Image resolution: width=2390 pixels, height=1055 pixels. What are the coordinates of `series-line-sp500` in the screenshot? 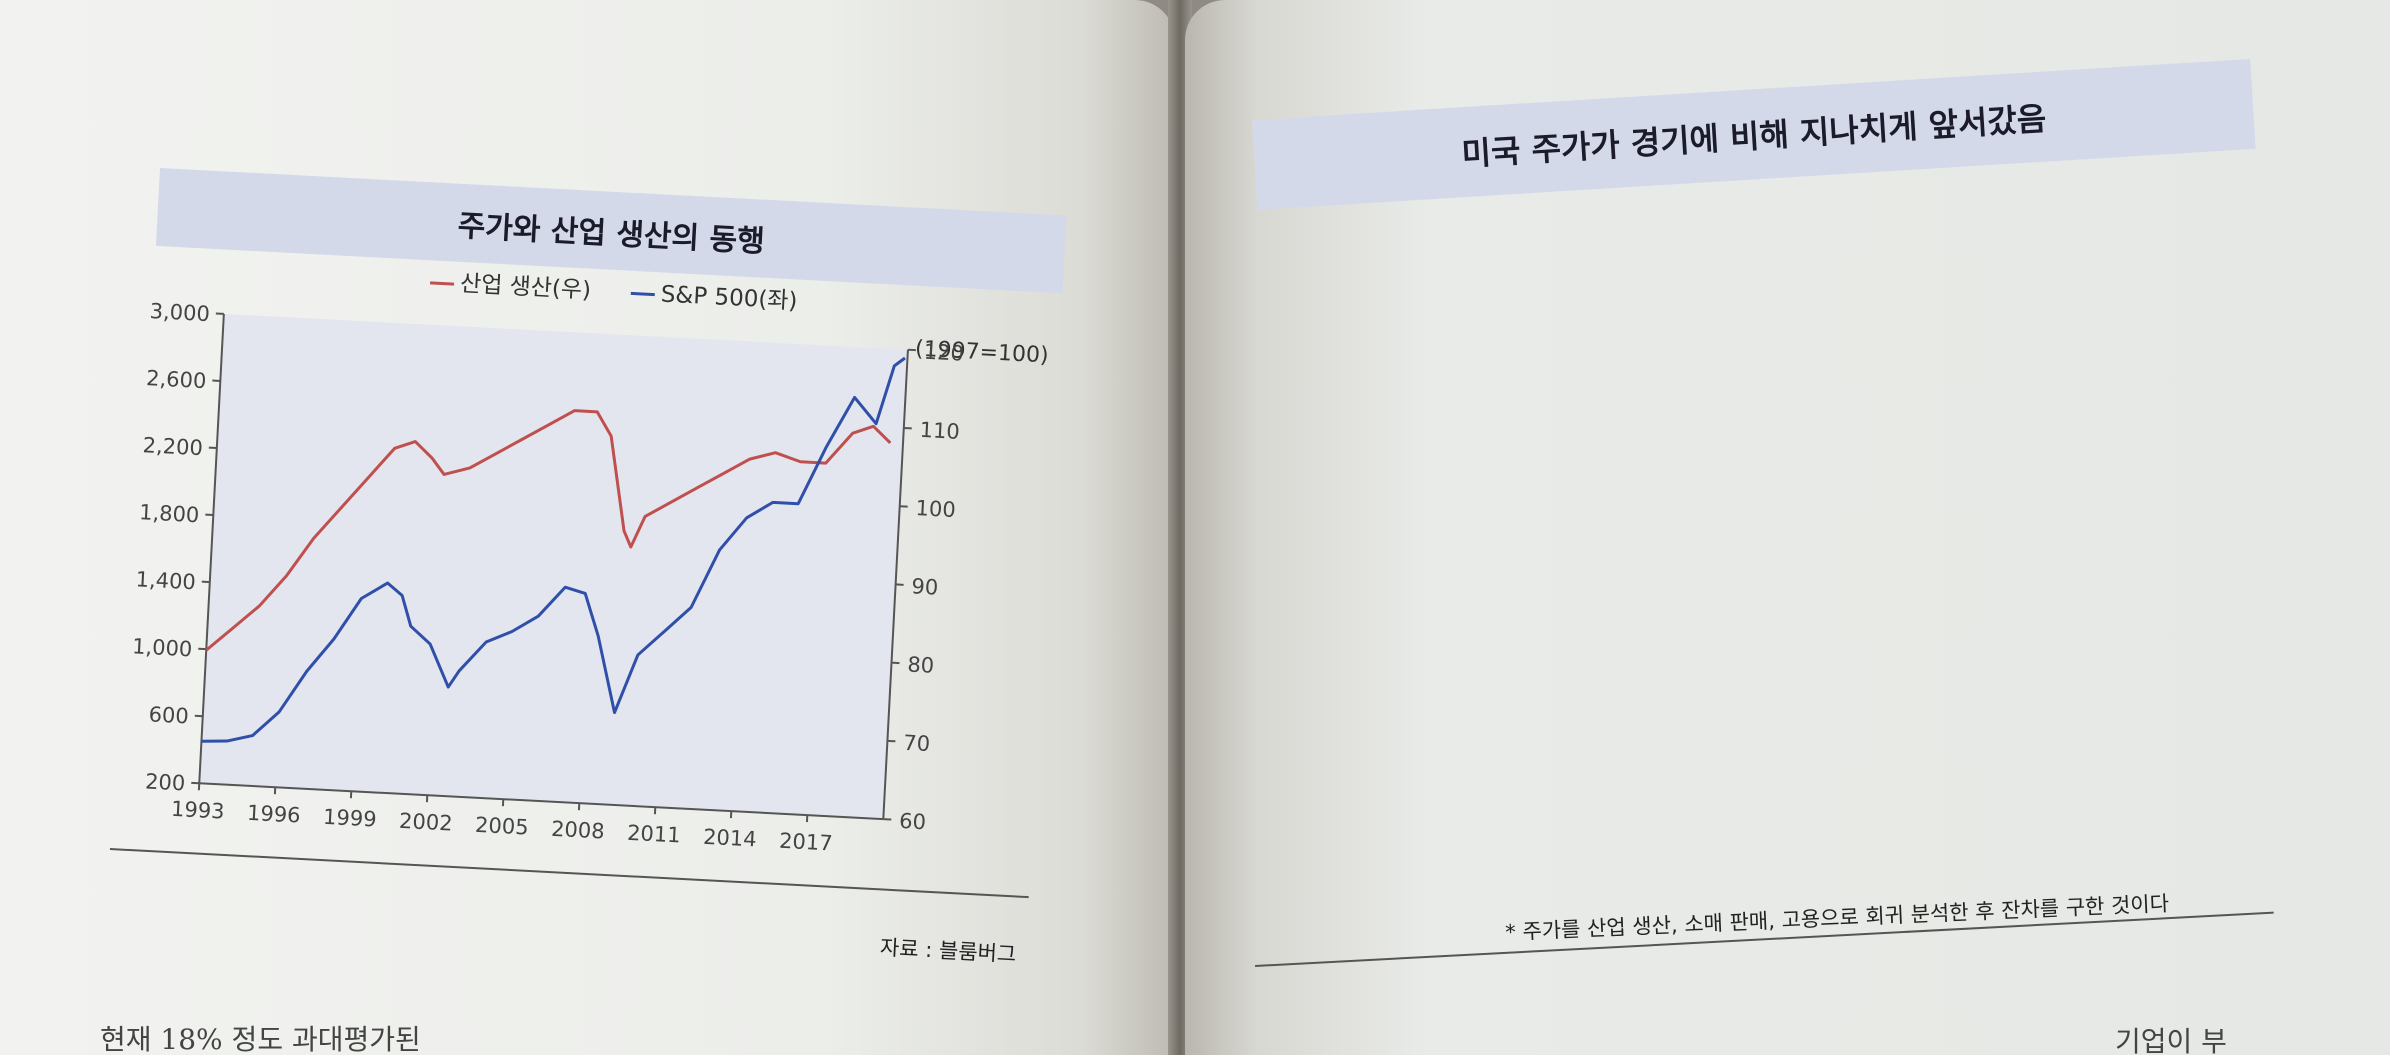 It's located at (553, 549).